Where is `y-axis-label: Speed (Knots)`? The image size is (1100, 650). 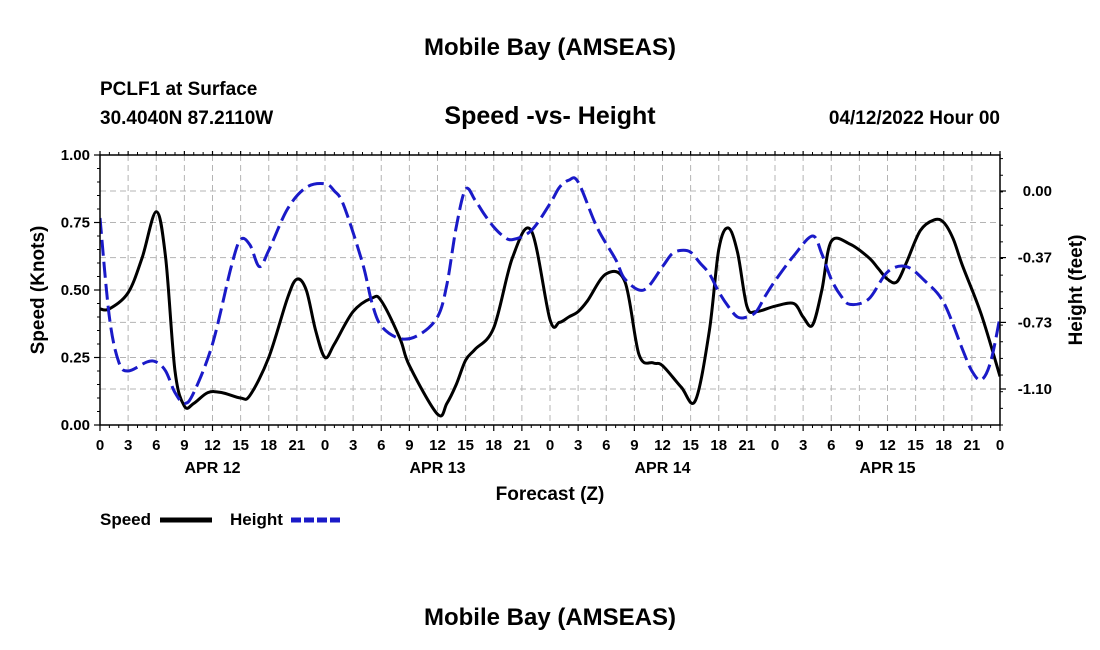
y-axis-label: Speed (Knots) is located at coordinates (38, 290).